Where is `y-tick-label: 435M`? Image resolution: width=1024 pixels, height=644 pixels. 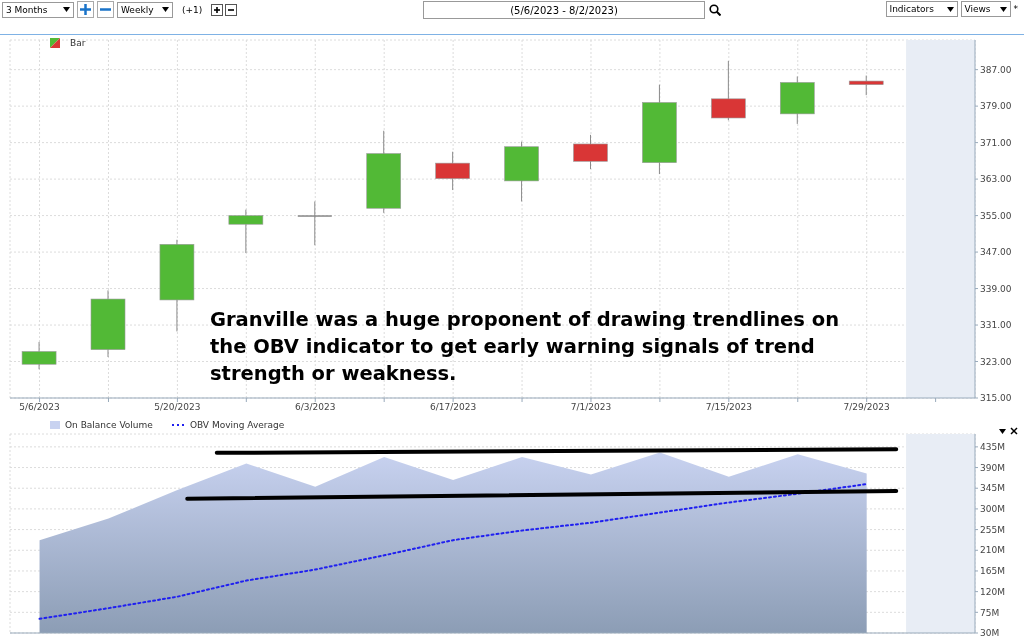 y-tick-label: 435M is located at coordinates (992, 447).